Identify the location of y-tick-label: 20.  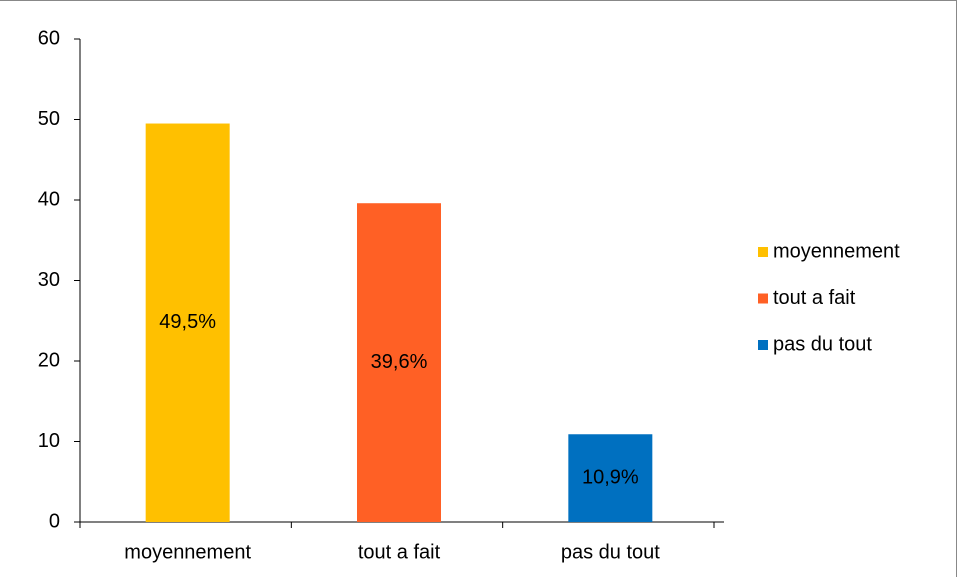
(49, 360).